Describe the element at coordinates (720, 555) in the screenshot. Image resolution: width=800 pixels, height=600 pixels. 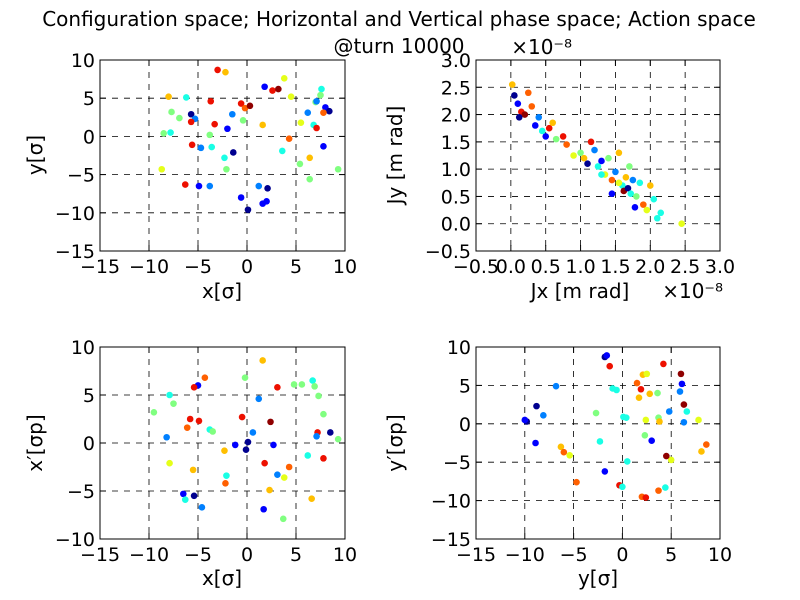
I see `x-tick-label: 10` at that location.